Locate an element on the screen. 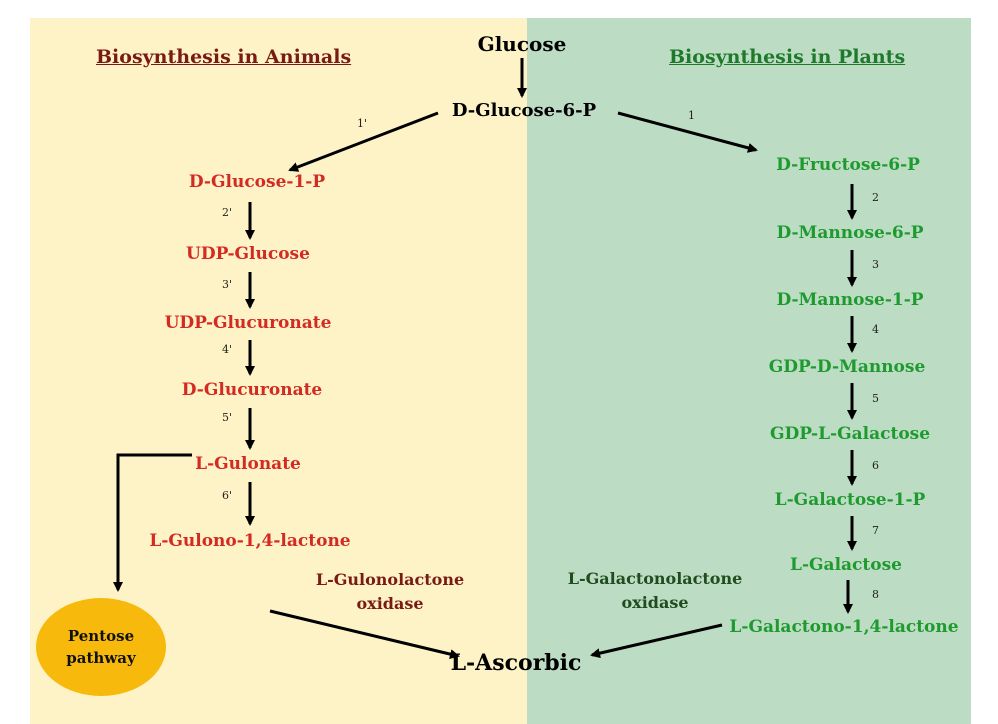  node-glucose: Glucose is located at coordinates (522, 44).